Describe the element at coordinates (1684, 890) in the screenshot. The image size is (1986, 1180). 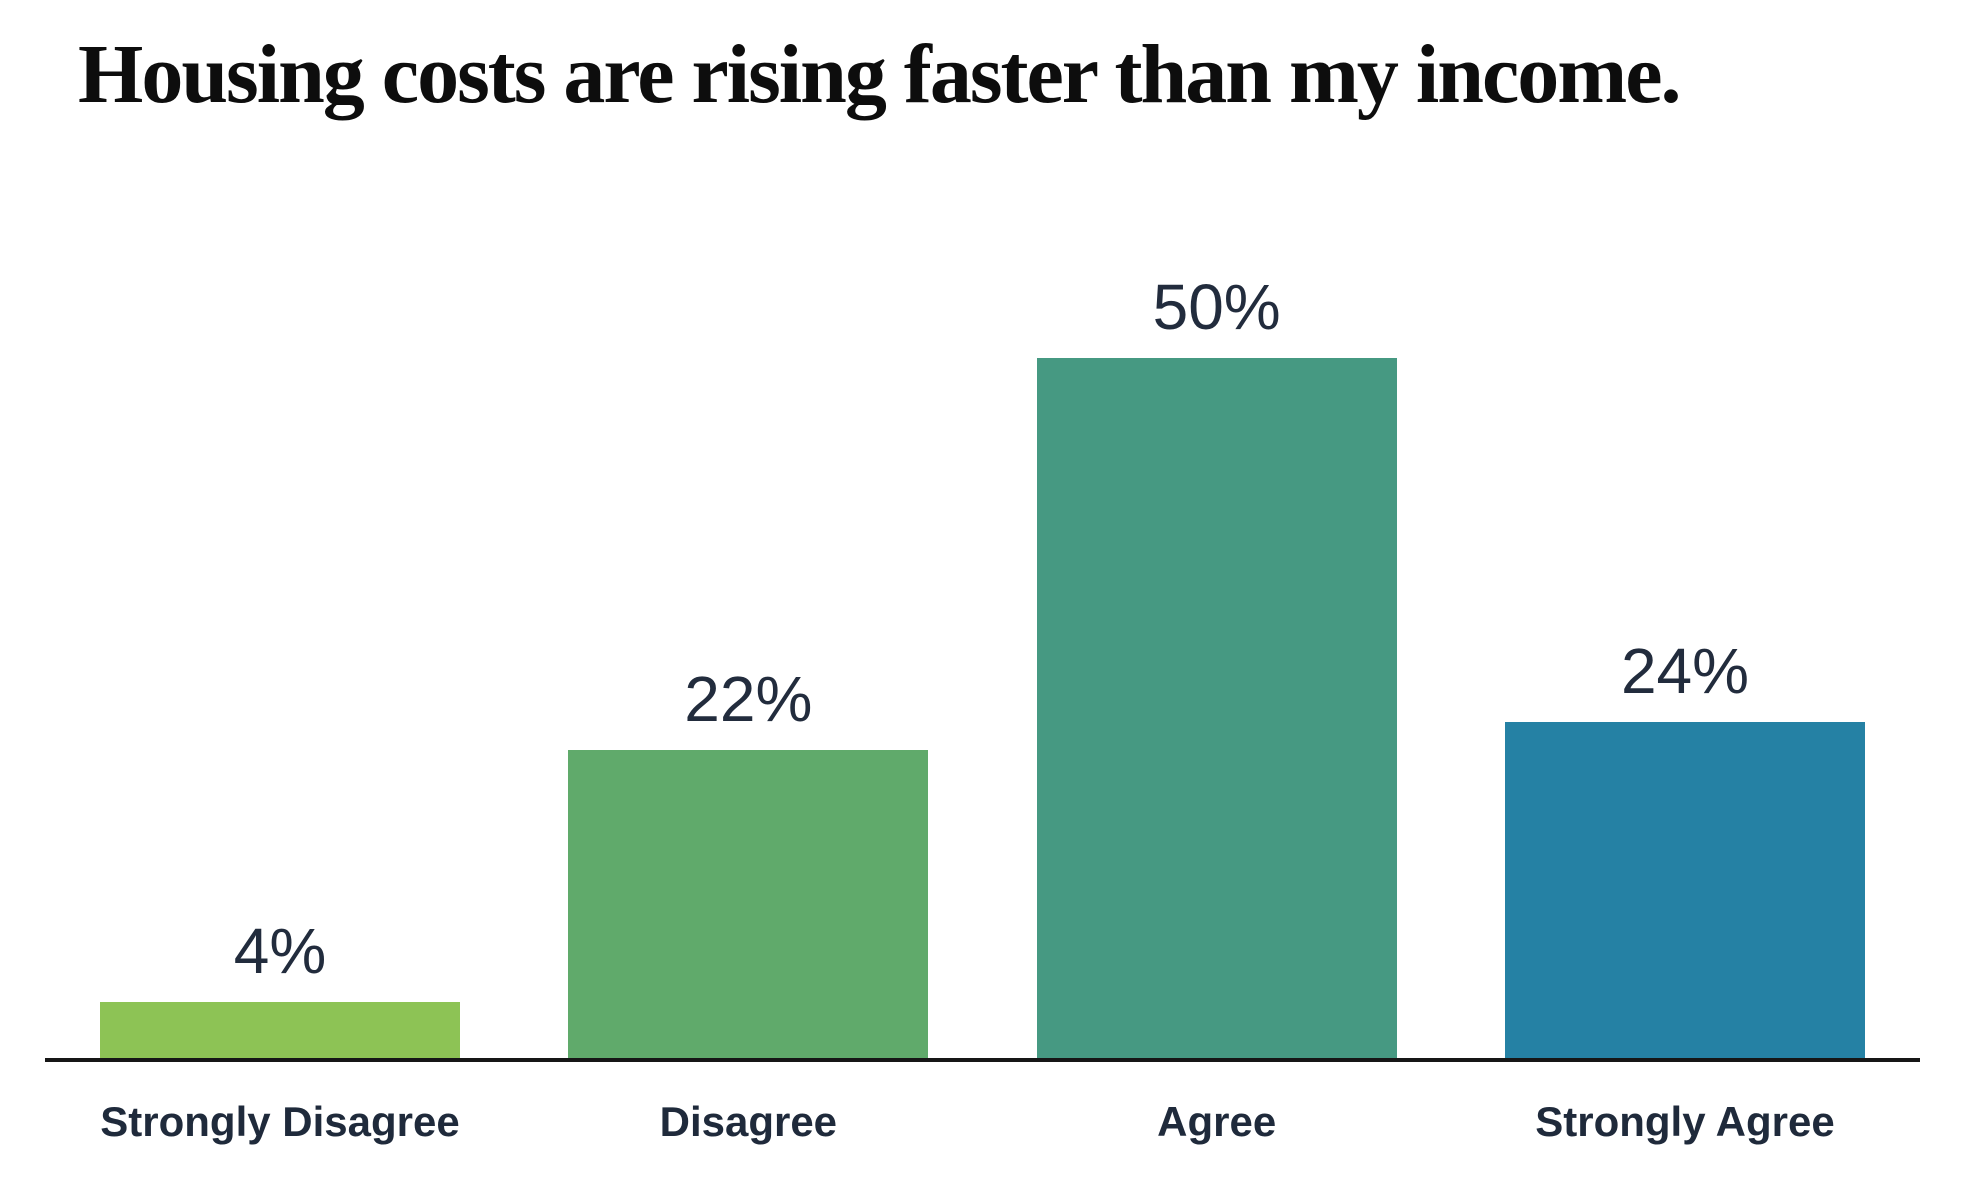
I see `bar-strongly-agree` at that location.